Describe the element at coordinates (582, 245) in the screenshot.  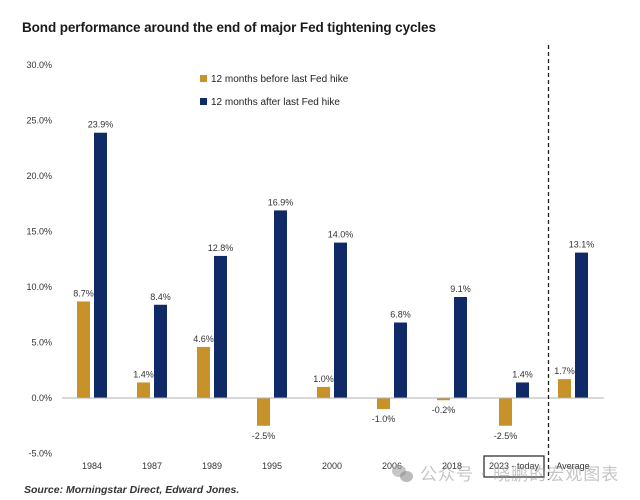
I see `data-label: 13.1%` at that location.